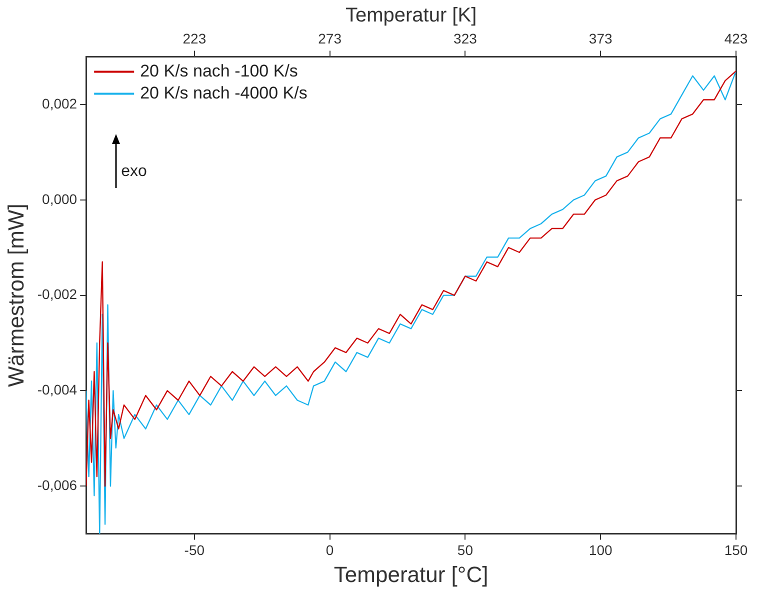 This screenshot has width=758, height=589. What do you see at coordinates (330, 550) in the screenshot?
I see `x-tick-label: 0` at bounding box center [330, 550].